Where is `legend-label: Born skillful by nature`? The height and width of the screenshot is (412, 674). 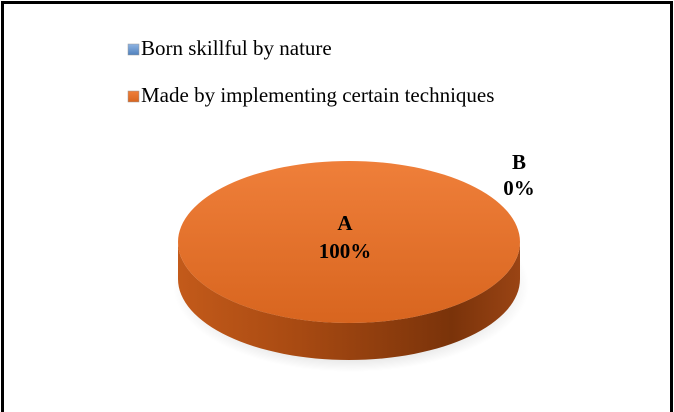
legend-label: Born skillful by nature is located at coordinates (236, 48).